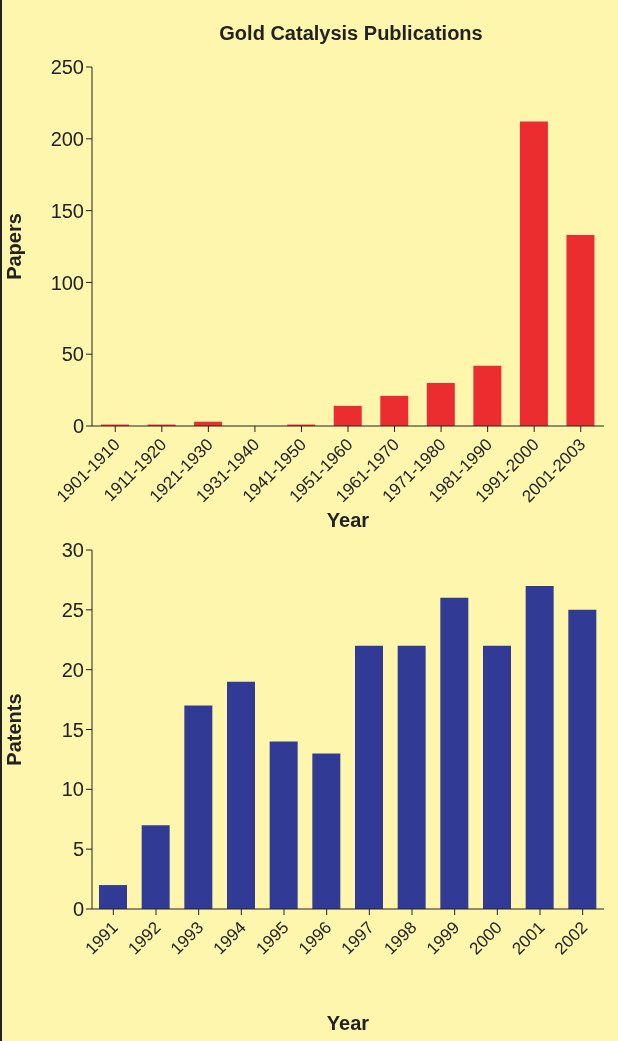 This screenshot has width=618, height=1041. What do you see at coordinates (14, 246) in the screenshot?
I see `y-axis-title: Papers` at bounding box center [14, 246].